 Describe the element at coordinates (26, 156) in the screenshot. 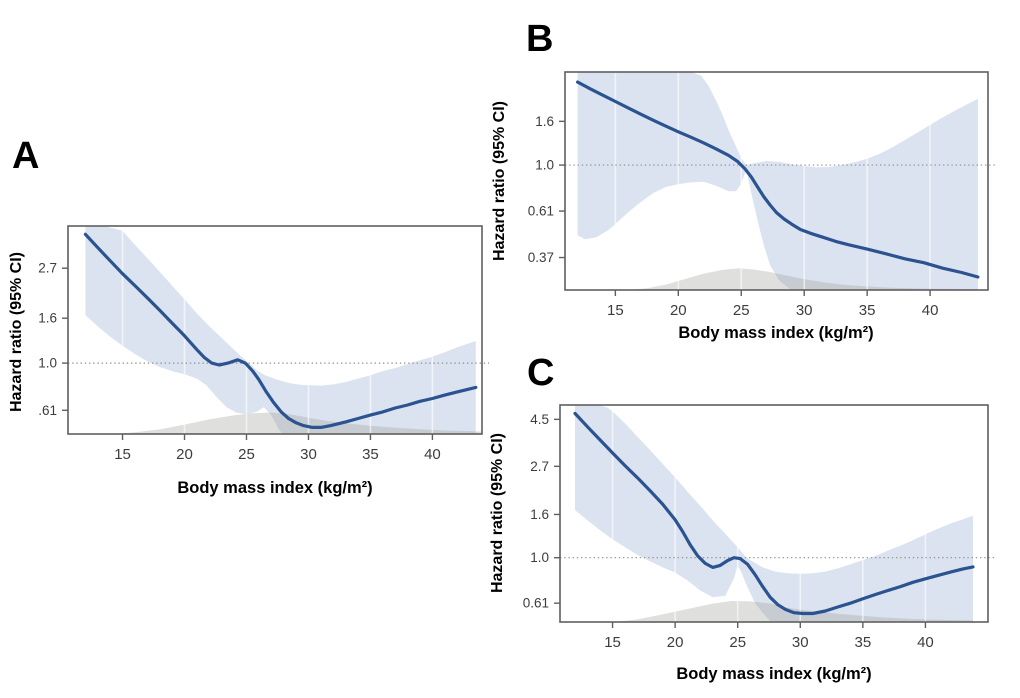

I see `panel-a-letter: A` at that location.